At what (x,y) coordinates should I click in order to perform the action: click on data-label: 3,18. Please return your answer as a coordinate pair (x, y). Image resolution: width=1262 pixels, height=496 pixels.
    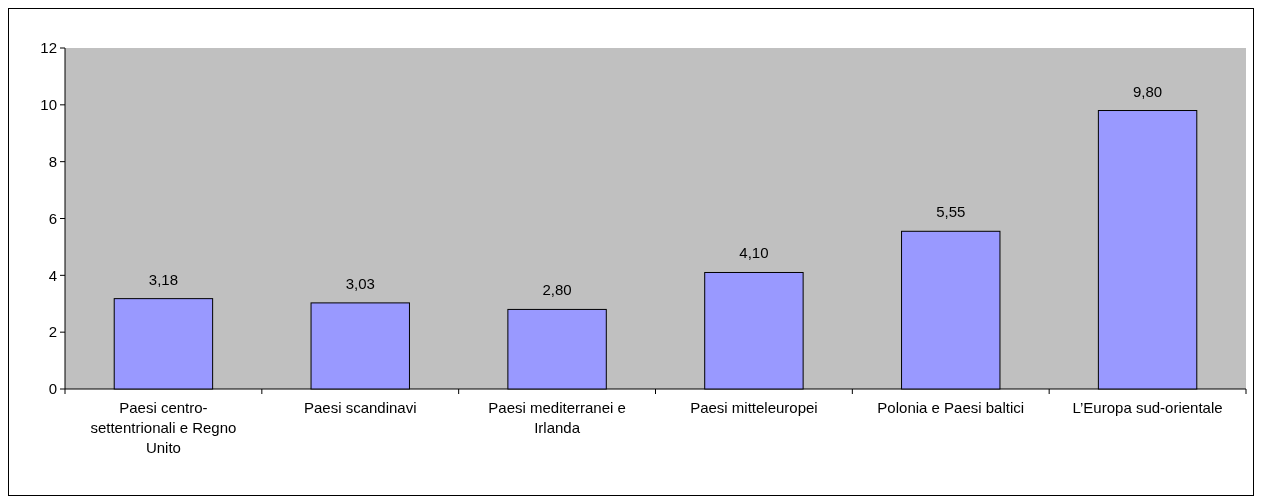
    Looking at the image, I should click on (163, 279).